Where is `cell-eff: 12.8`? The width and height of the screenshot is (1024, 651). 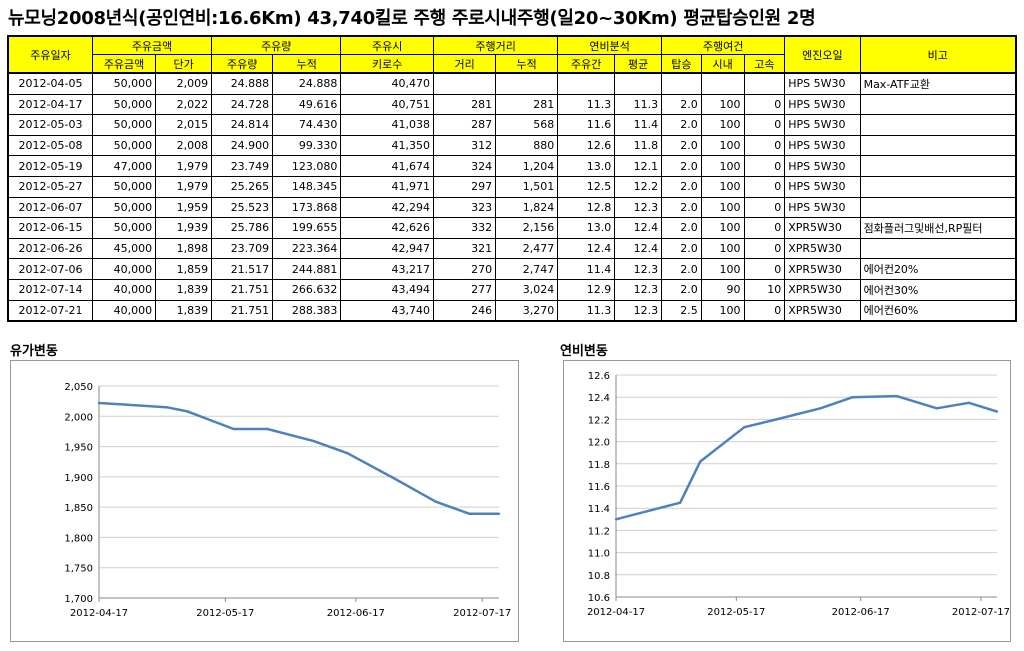
cell-eff: 12.8 is located at coordinates (586, 207).